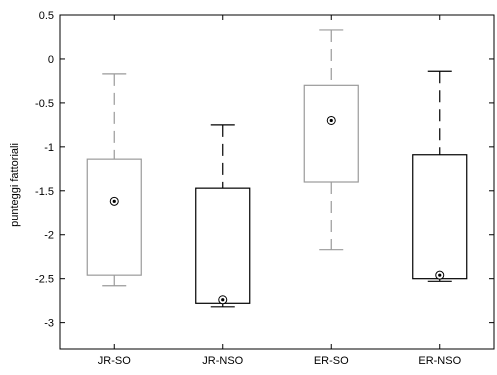 Image resolution: width=497 pixels, height=375 pixels. What do you see at coordinates (439, 361) in the screenshot?
I see `x-tick-label: ER-NSO` at bounding box center [439, 361].